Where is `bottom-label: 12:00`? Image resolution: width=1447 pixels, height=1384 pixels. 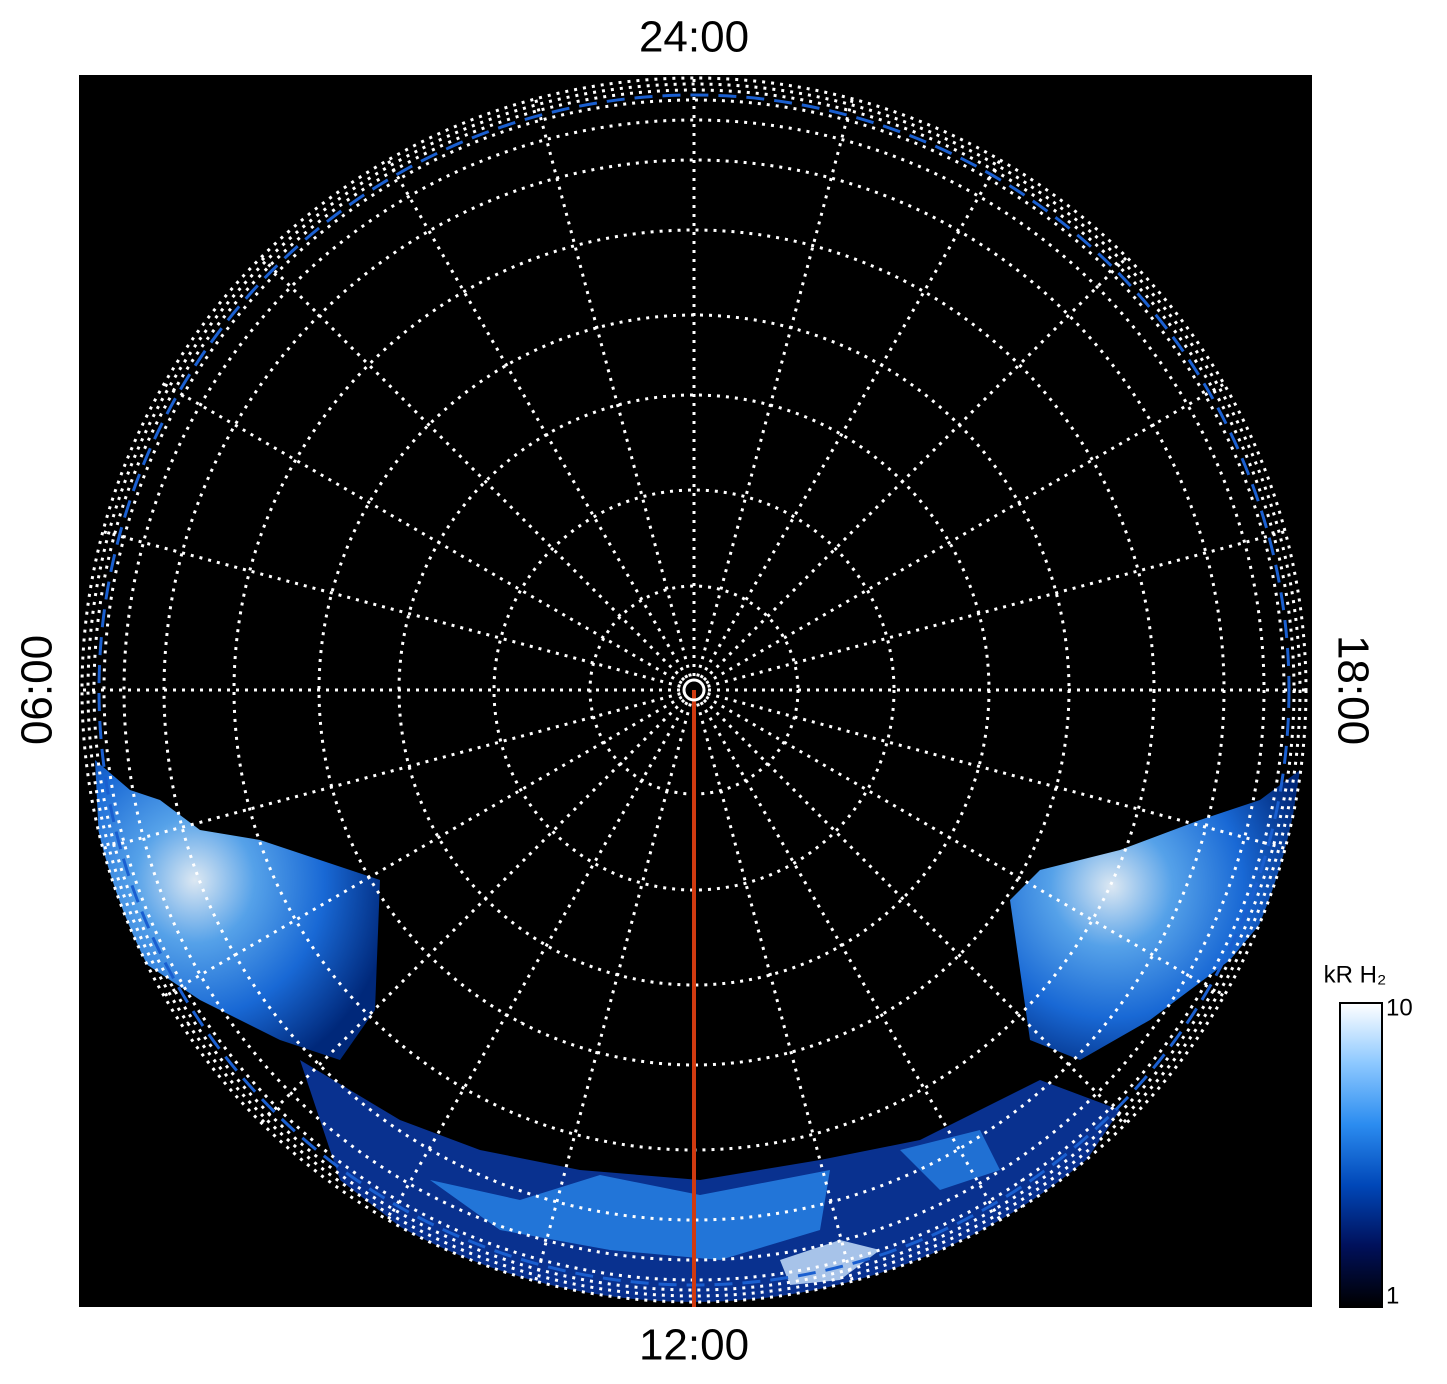 bottom-label: 12:00 is located at coordinates (694, 1345).